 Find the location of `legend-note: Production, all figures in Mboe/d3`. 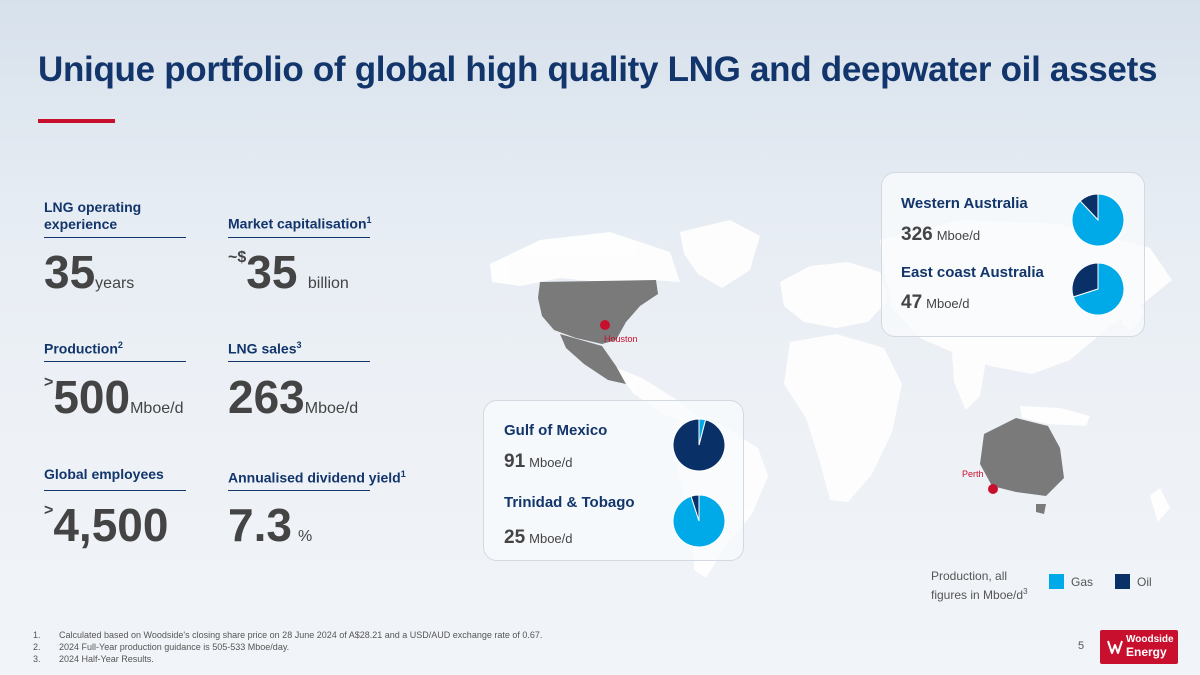

legend-note: Production, all figures in Mboe/d3 is located at coordinates (979, 585).